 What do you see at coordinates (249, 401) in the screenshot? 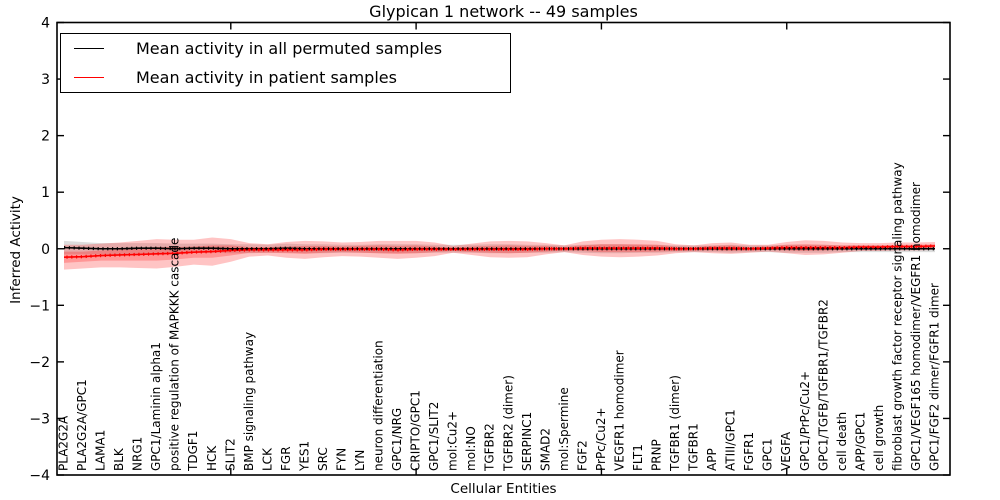
I see `x-category-label: BMP signaling pathway` at bounding box center [249, 401].